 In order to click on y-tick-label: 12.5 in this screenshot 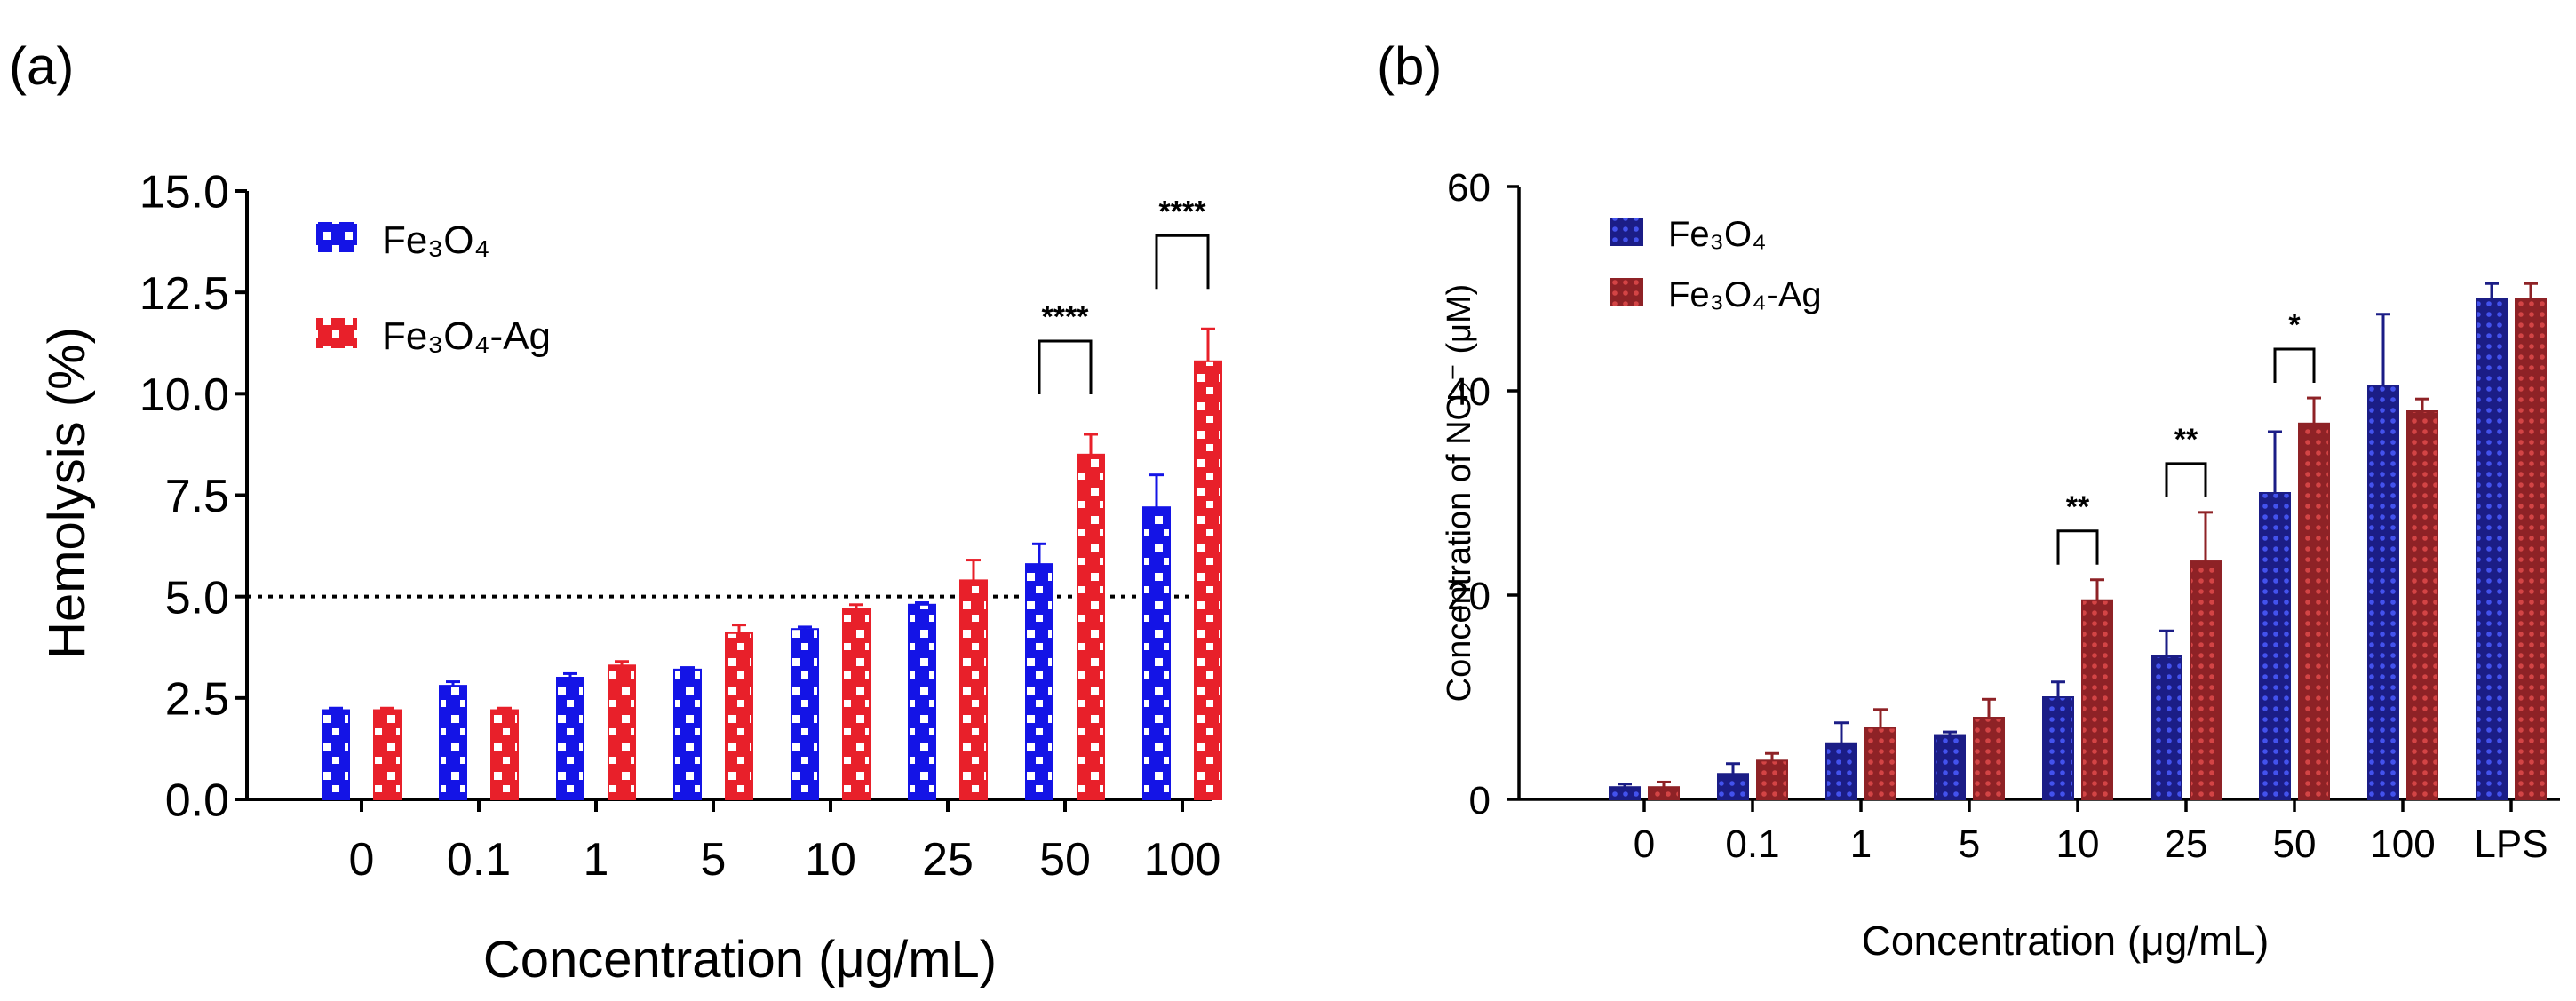, I will do `click(184, 294)`.